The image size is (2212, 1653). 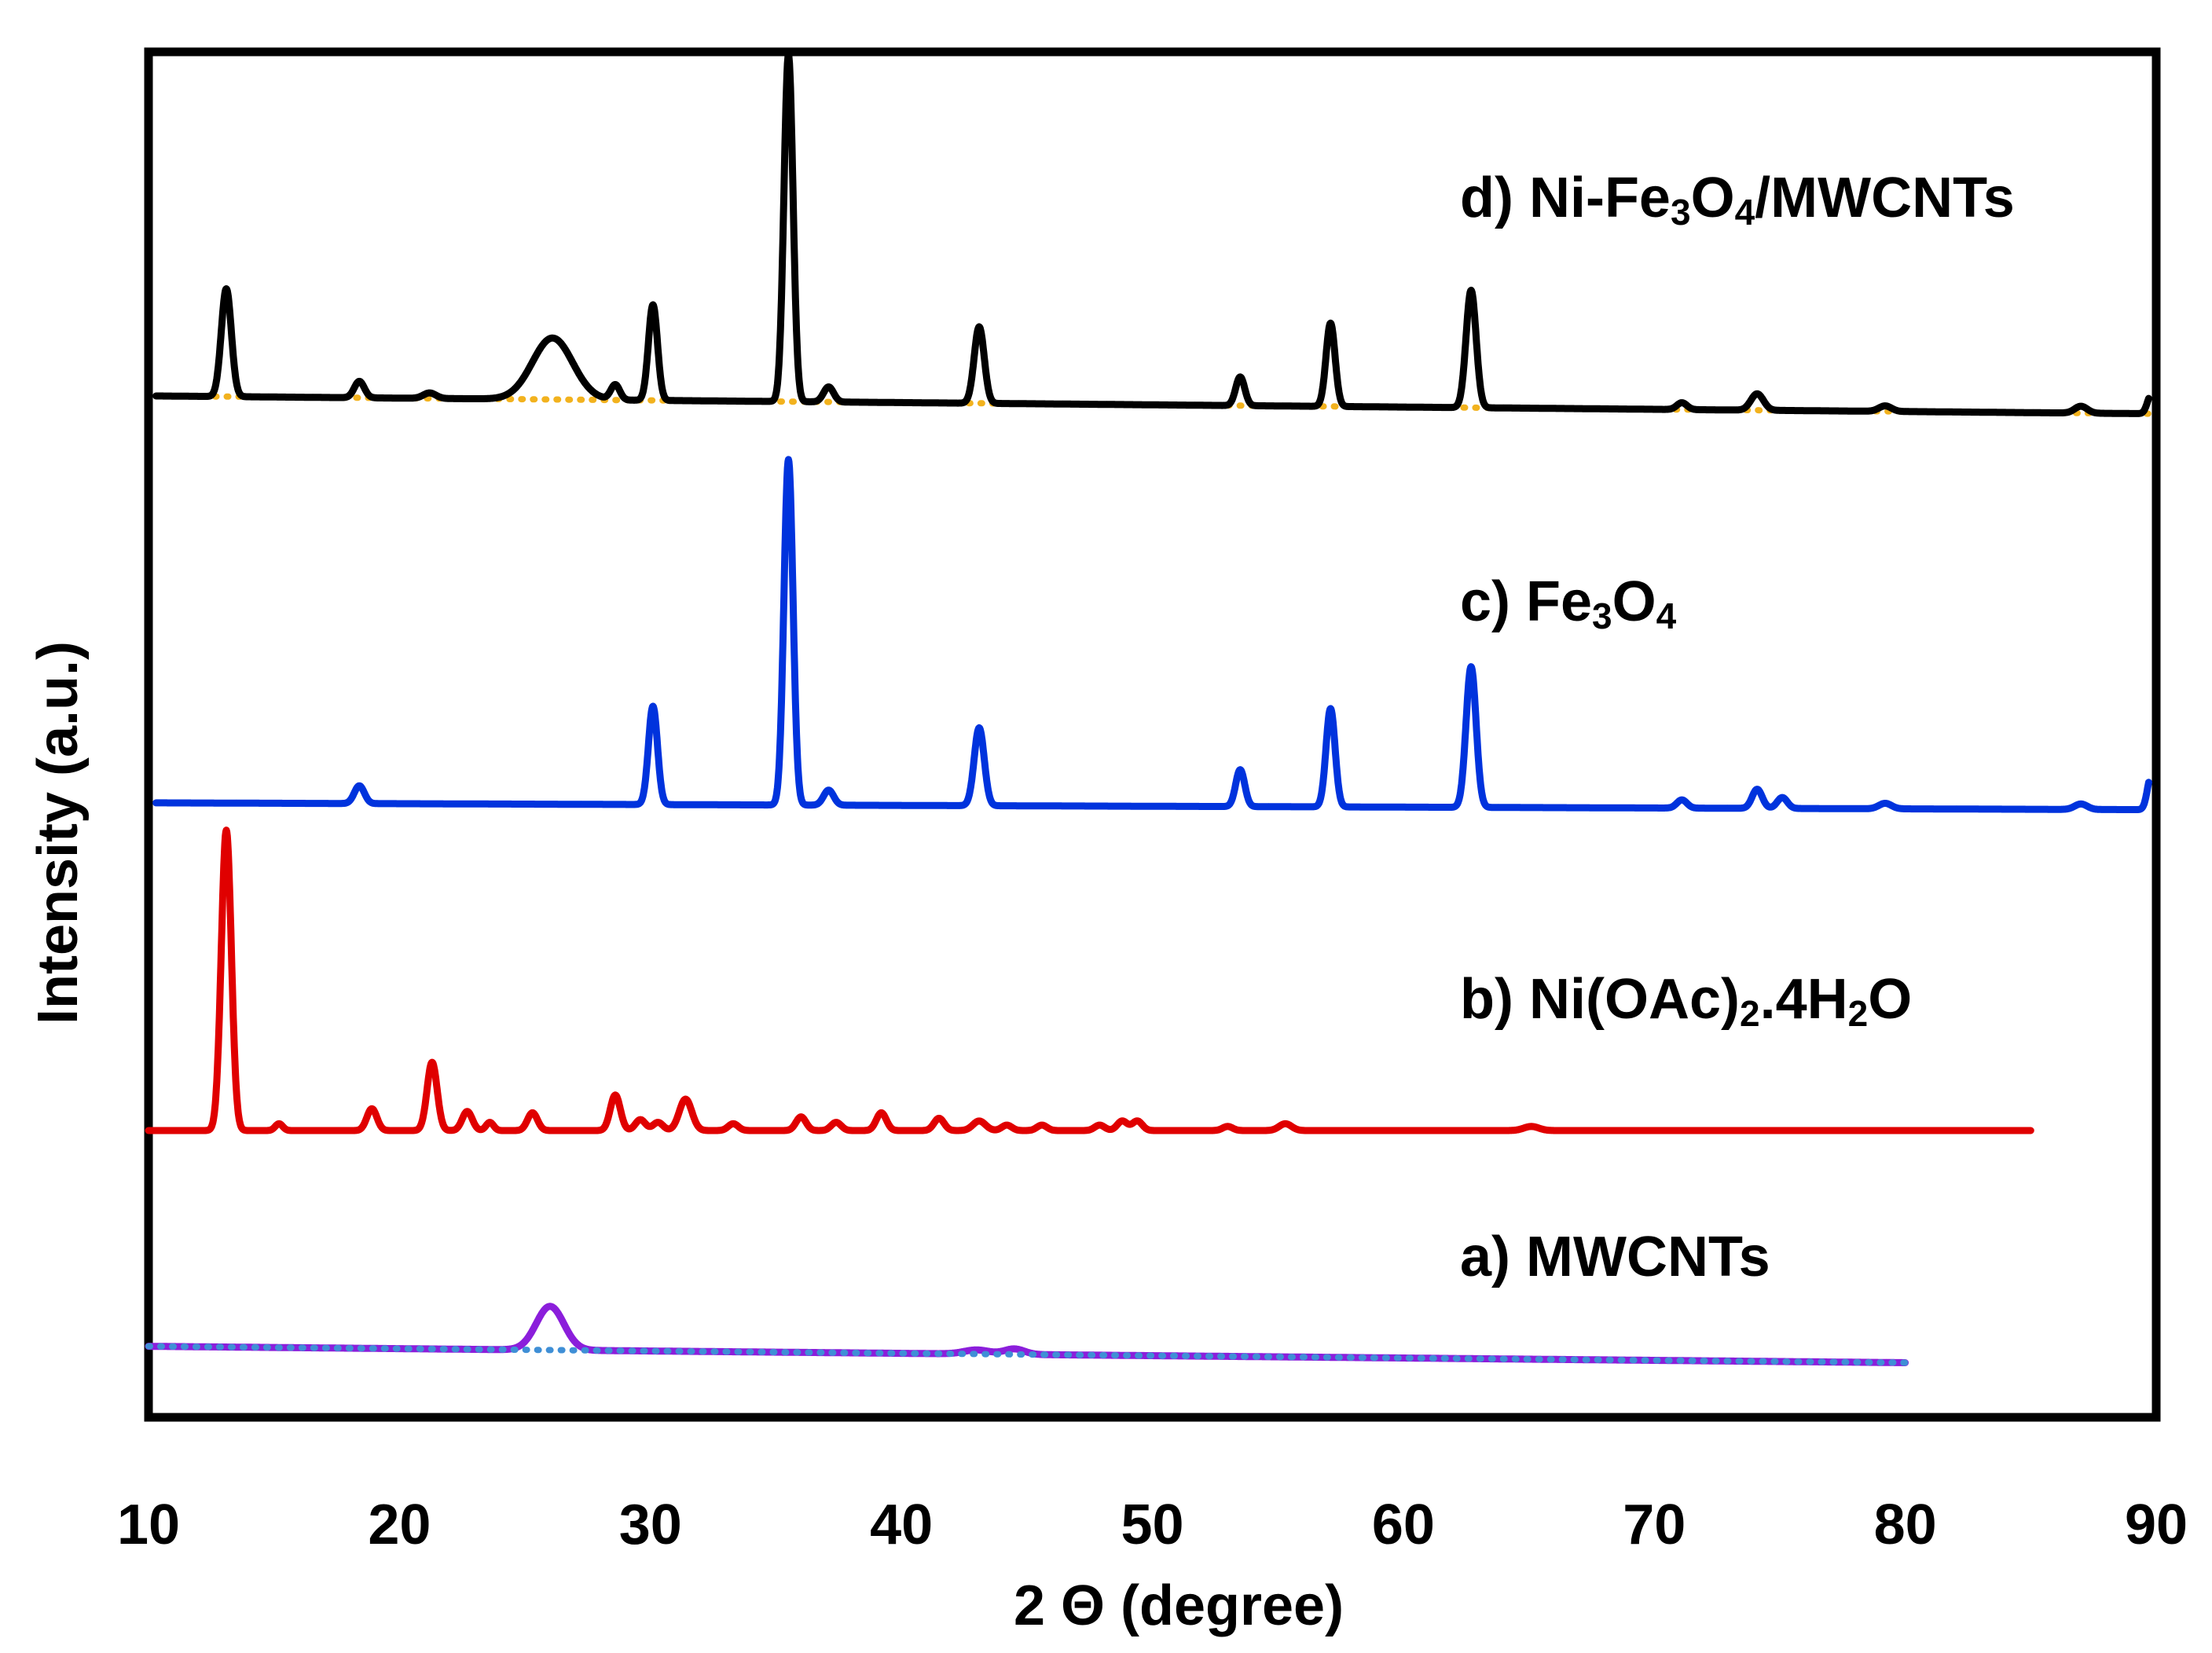 What do you see at coordinates (58, 832) in the screenshot?
I see `y-axis-label: Intensity (a.u.)` at bounding box center [58, 832].